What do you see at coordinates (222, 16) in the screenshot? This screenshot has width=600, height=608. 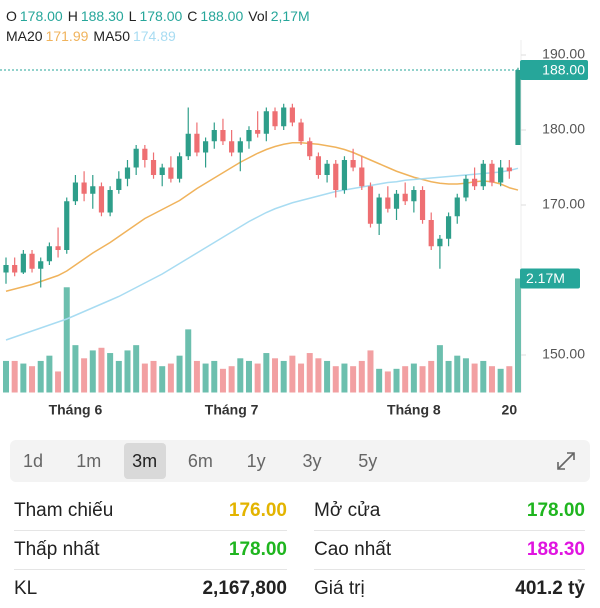 I see `ohlc-value: 188.00` at bounding box center [222, 16].